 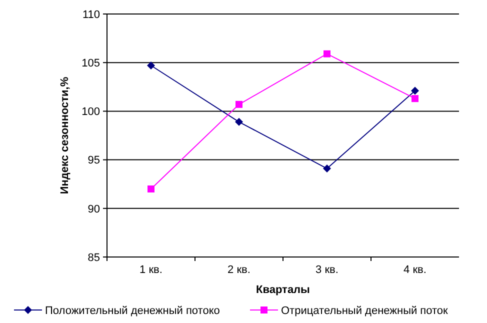 What do you see at coordinates (65, 135) in the screenshot?
I see `y-axis-title: Индекс сезонности,%` at bounding box center [65, 135].